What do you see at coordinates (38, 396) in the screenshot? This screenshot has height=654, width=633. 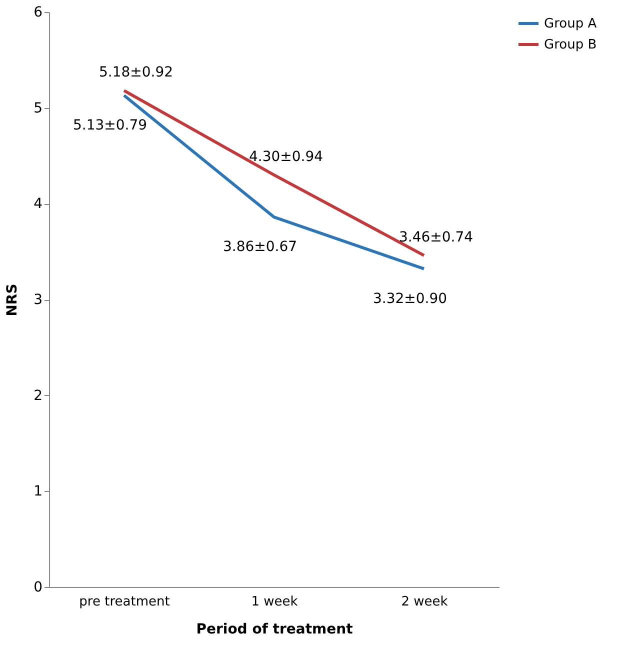 I see `y-tick-label: 2` at bounding box center [38, 396].